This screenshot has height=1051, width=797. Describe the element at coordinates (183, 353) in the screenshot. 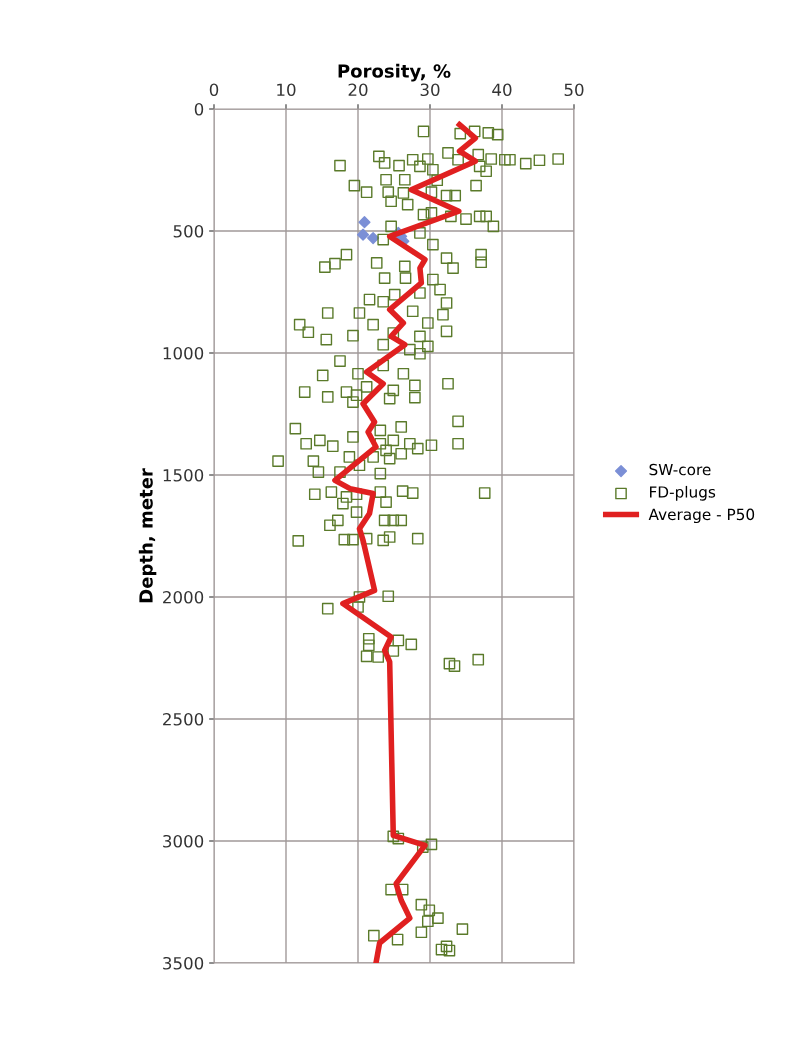

I see `y-tick-label: 1000` at that location.